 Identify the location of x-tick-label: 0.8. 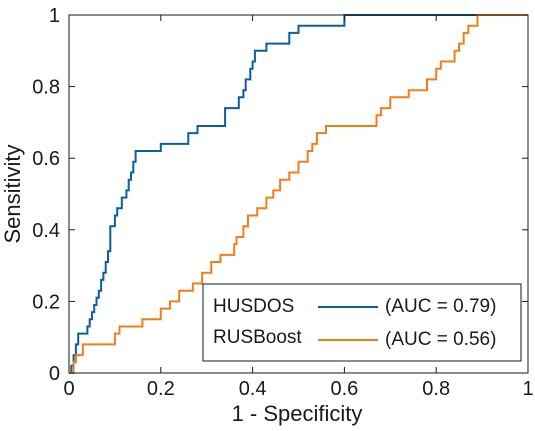
(436, 389).